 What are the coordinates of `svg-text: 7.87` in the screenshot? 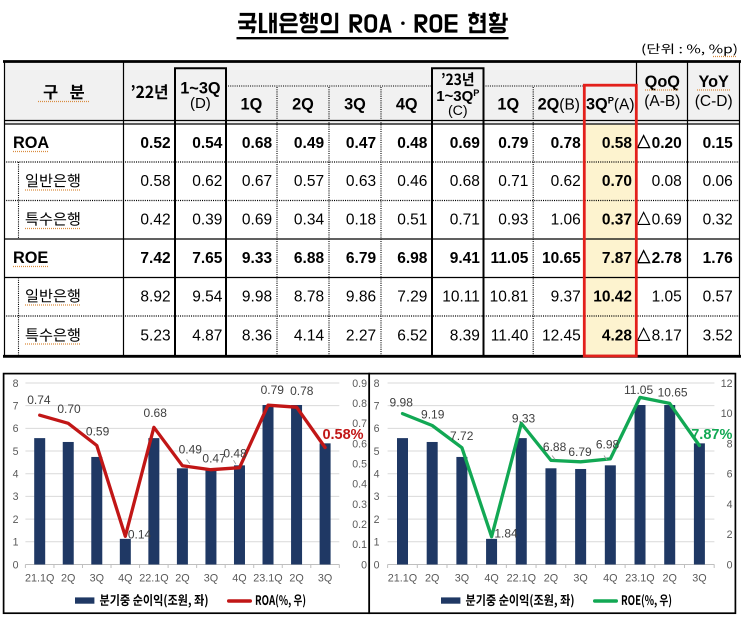 It's located at (617, 258).